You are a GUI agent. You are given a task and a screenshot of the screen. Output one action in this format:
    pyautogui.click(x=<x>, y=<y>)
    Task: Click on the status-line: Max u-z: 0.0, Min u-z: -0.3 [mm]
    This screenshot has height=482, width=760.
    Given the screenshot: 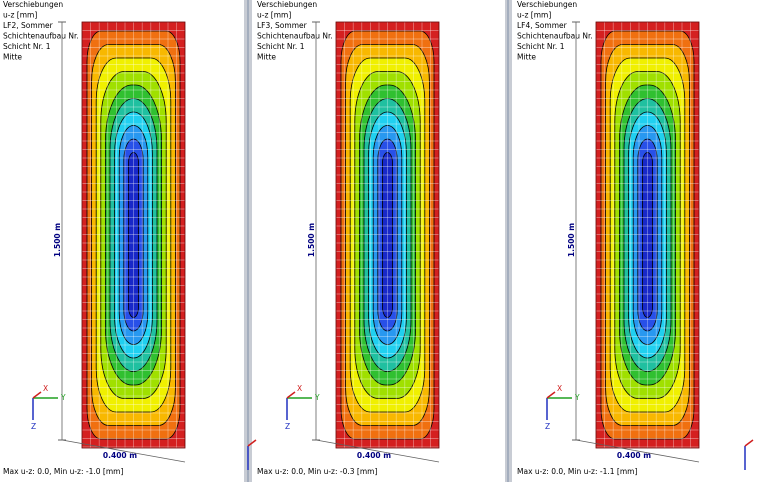 What is the action you would take?
    pyautogui.click(x=317, y=471)
    